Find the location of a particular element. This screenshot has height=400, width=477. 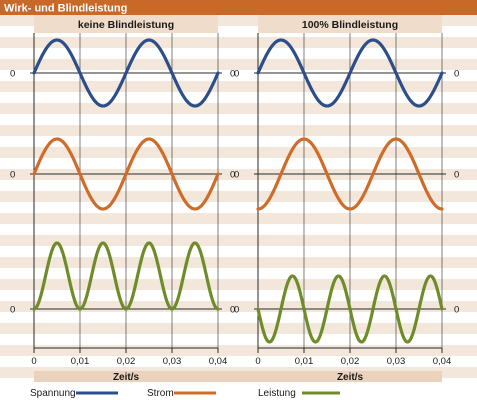

xlabel-right: Zeit/s is located at coordinates (350, 377).